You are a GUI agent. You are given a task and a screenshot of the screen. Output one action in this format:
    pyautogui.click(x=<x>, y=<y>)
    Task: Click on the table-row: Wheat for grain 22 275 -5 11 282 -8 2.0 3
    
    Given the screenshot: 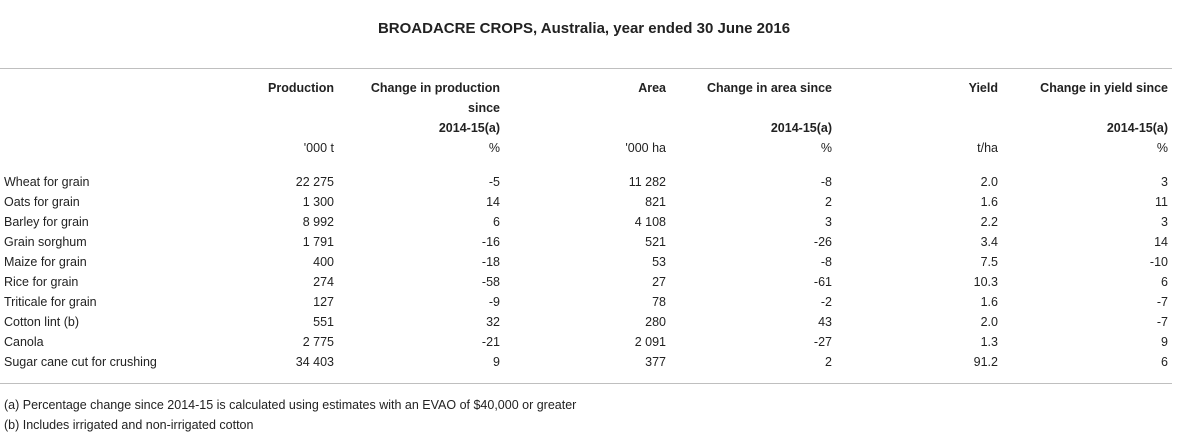 What is the action you would take?
    pyautogui.click(x=586, y=182)
    